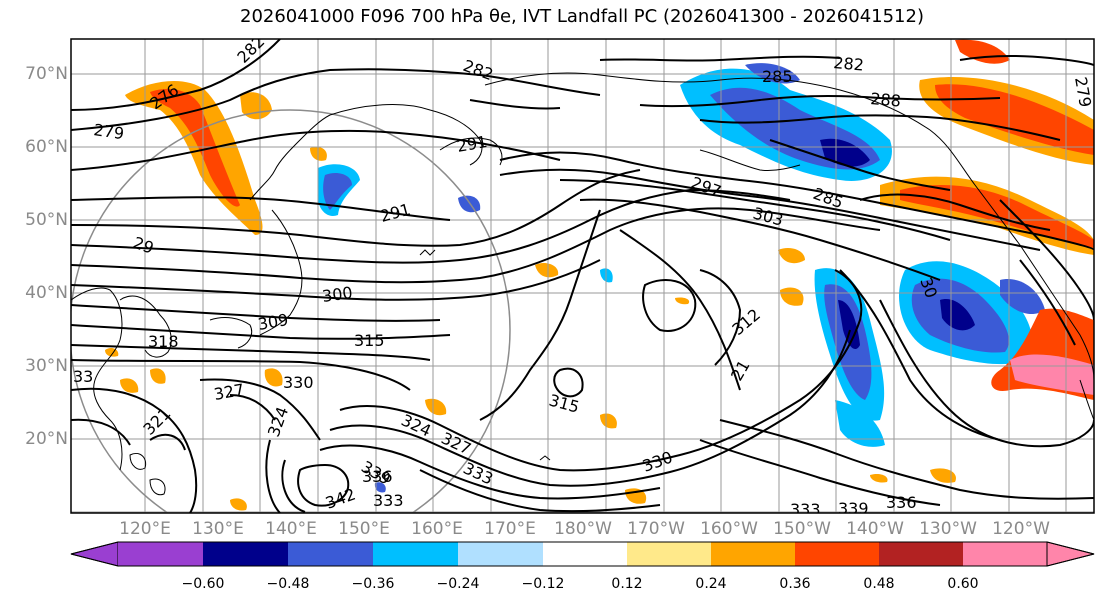 This screenshot has height=606, width=1105. I want to click on colorbar-tick-label: 0.12, so click(627, 584).